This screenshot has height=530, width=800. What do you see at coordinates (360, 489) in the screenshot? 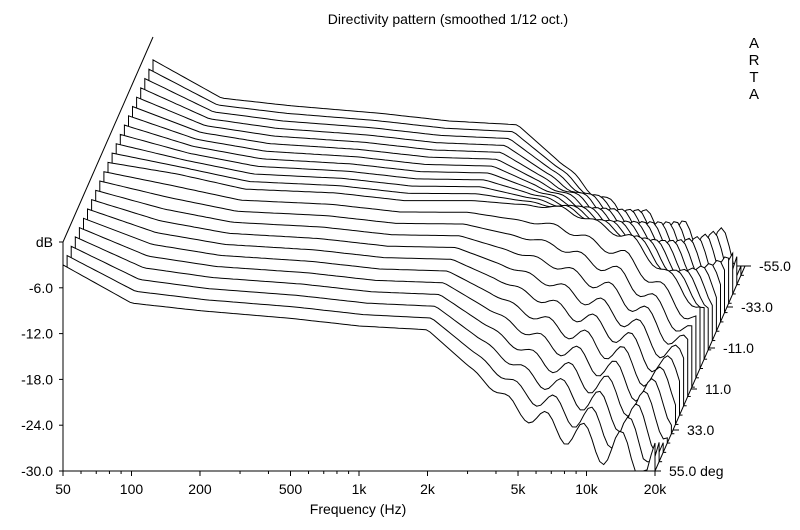
I see `x-tick-label: 1k` at bounding box center [360, 489].